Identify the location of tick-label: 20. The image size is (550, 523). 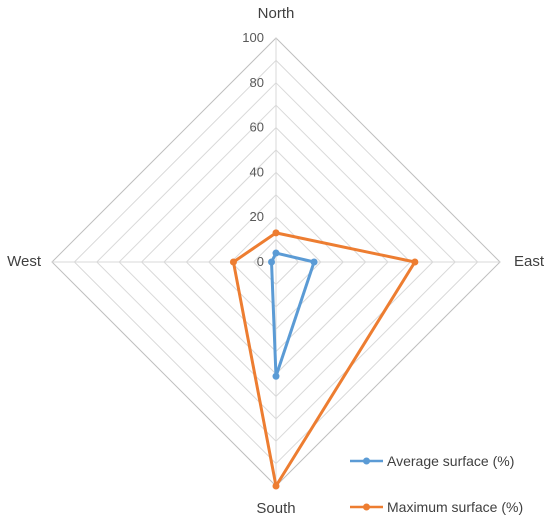
(257, 216).